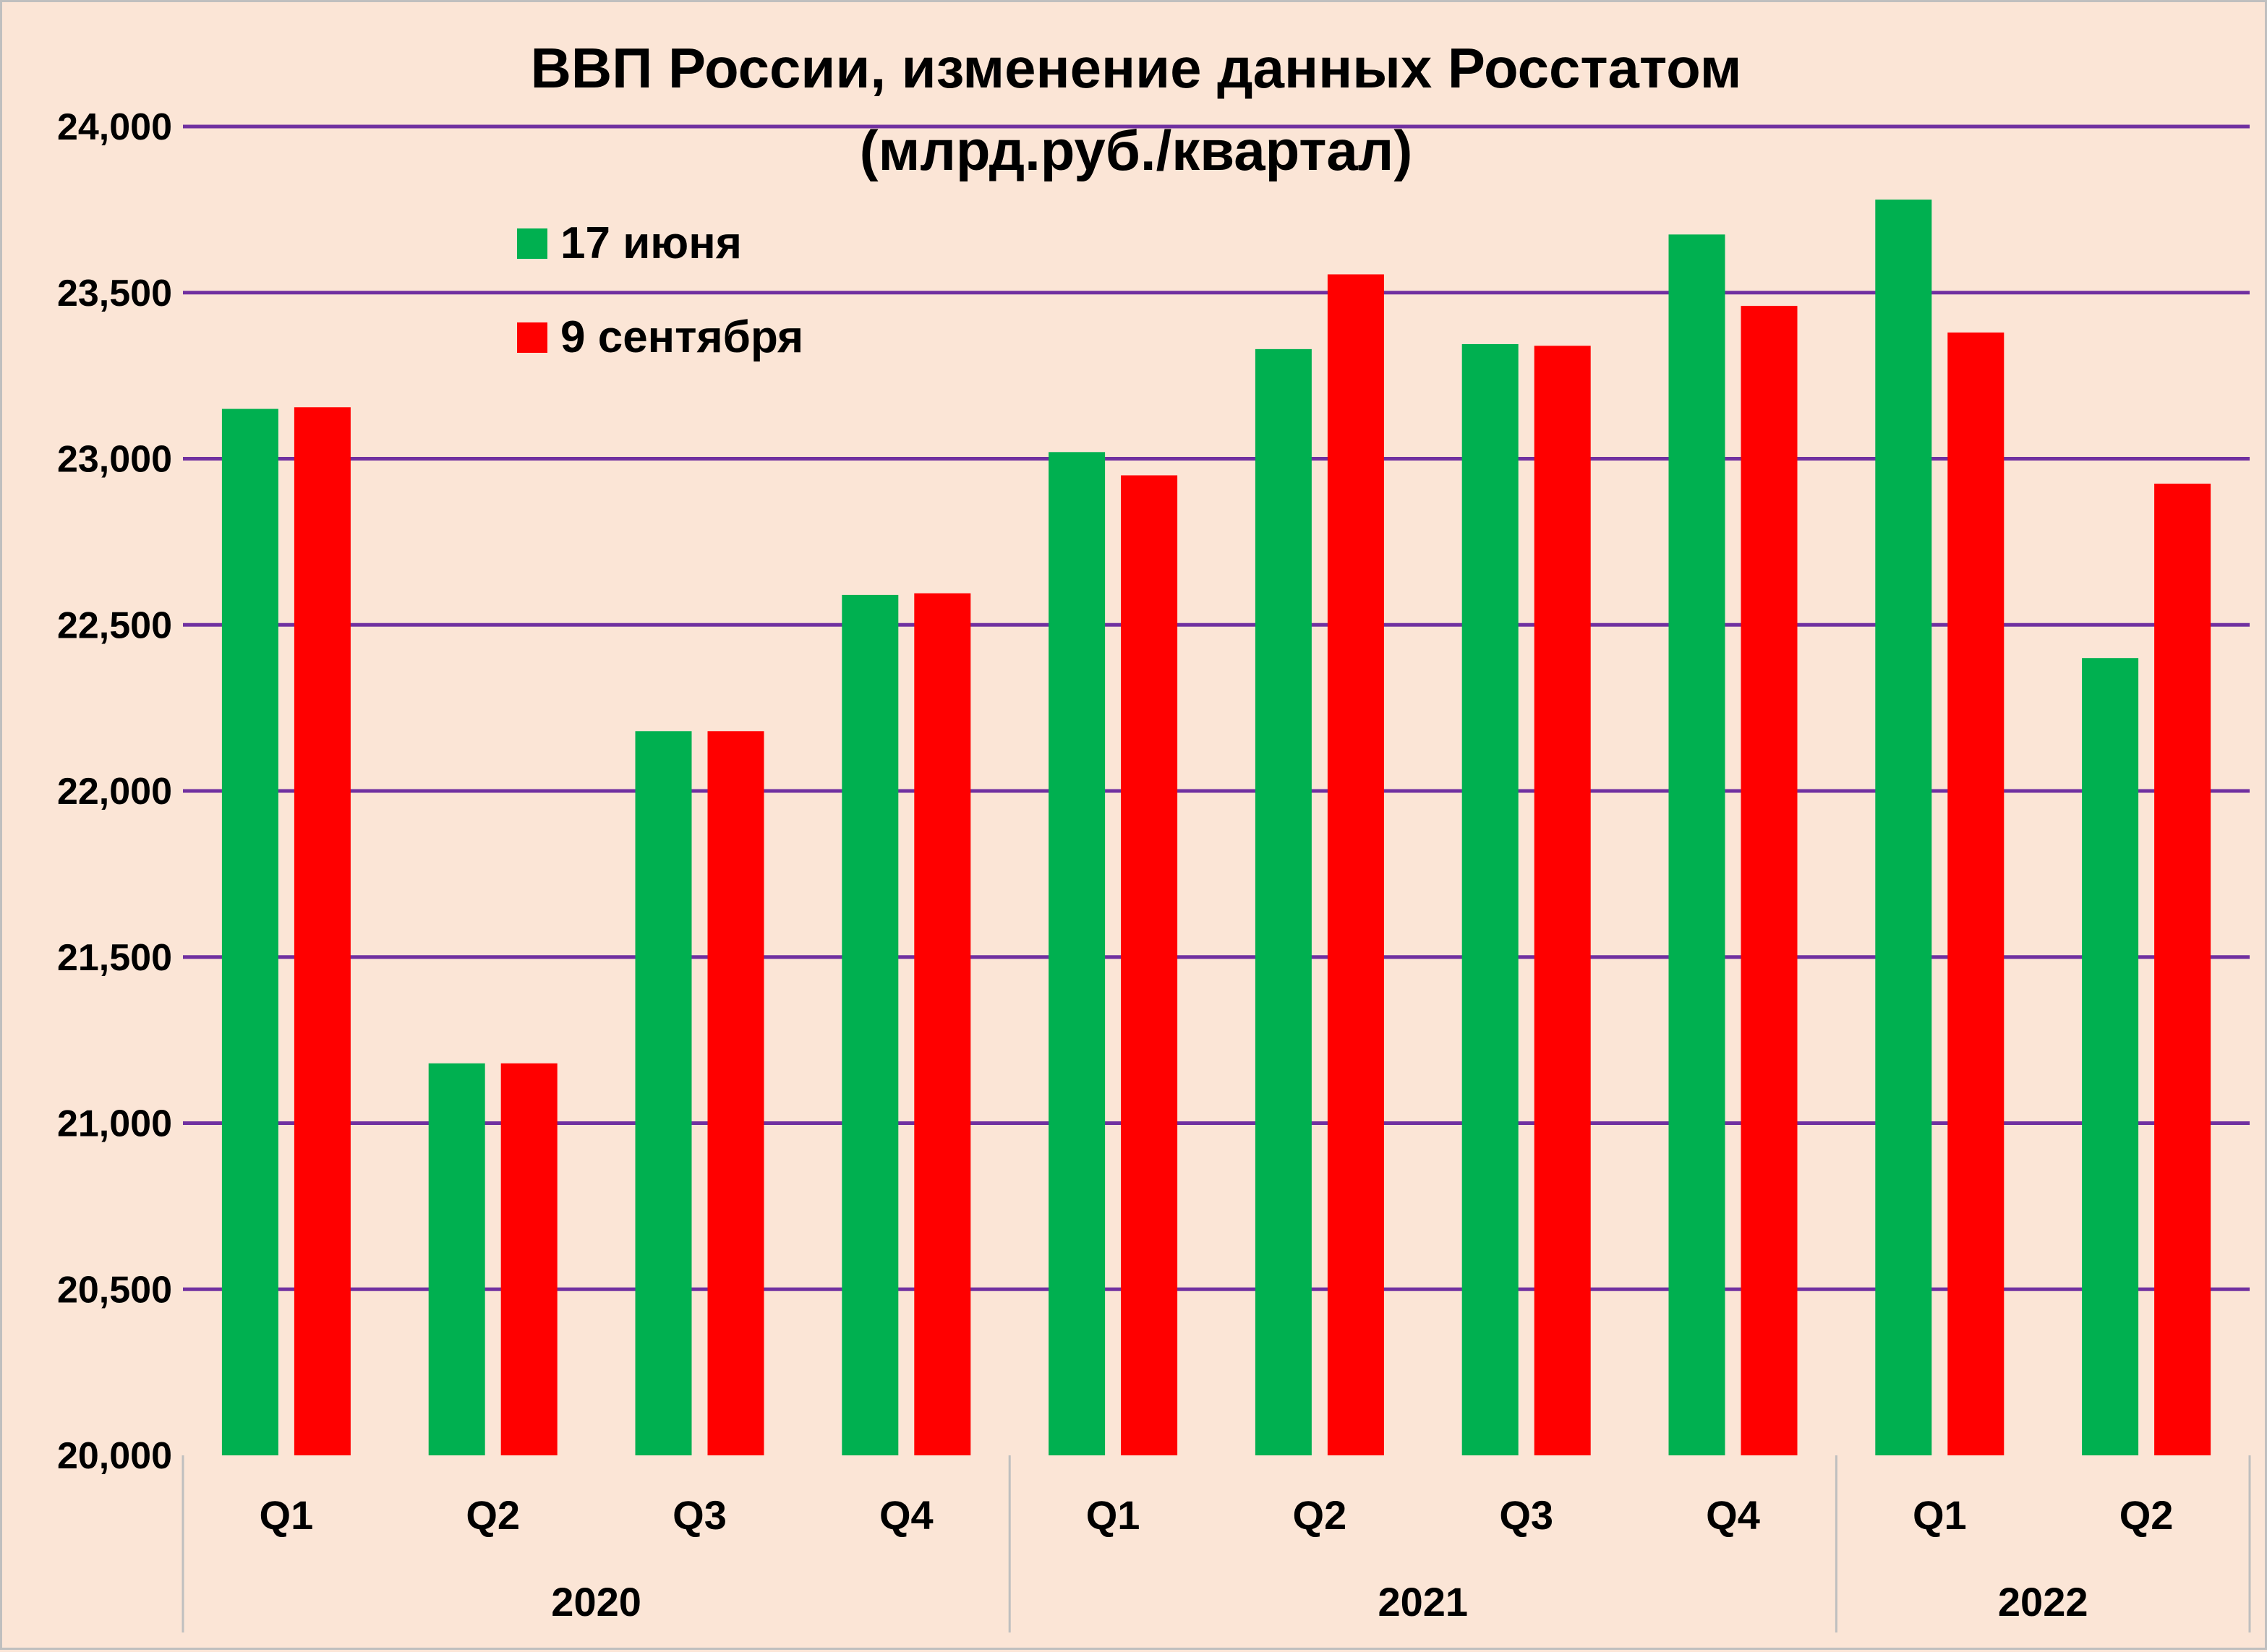 The width and height of the screenshot is (2267, 1652). Describe the element at coordinates (114, 1456) in the screenshot. I see `y-tick-label: 20,000` at that location.